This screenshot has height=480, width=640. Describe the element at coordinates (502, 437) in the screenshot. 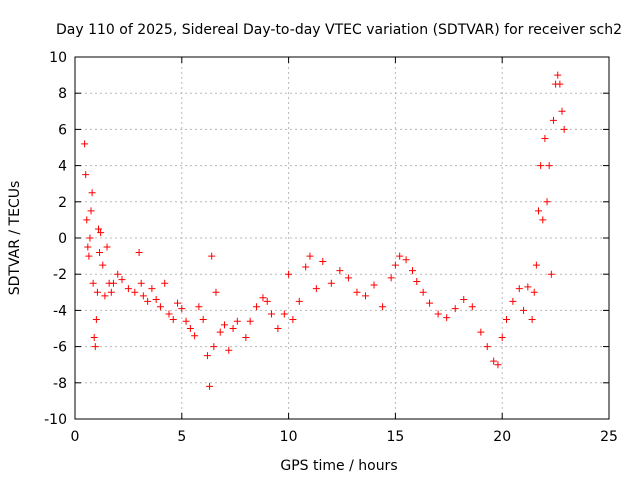

I see `x-tick-label: 20` at that location.